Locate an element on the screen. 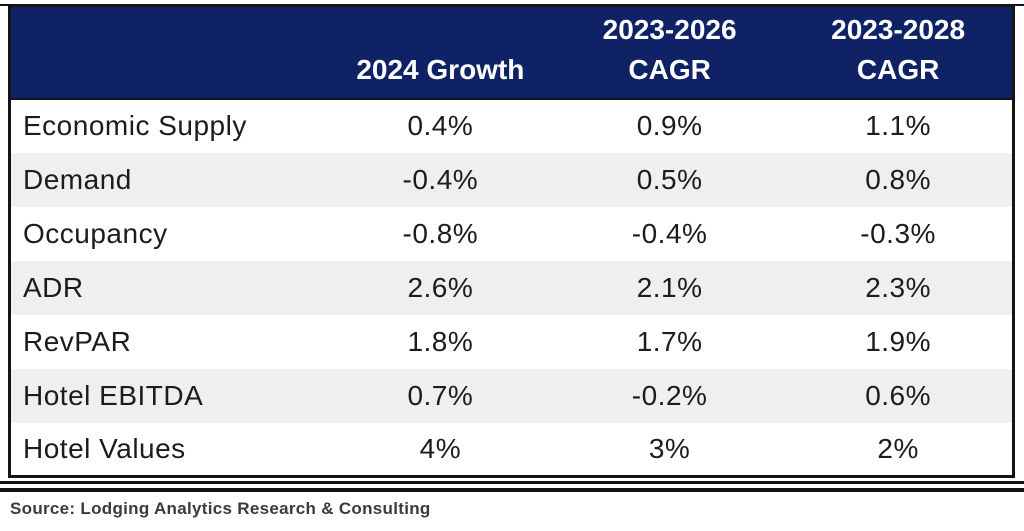 The width and height of the screenshot is (1024, 531). cell-value: 2.1% is located at coordinates (669, 287).